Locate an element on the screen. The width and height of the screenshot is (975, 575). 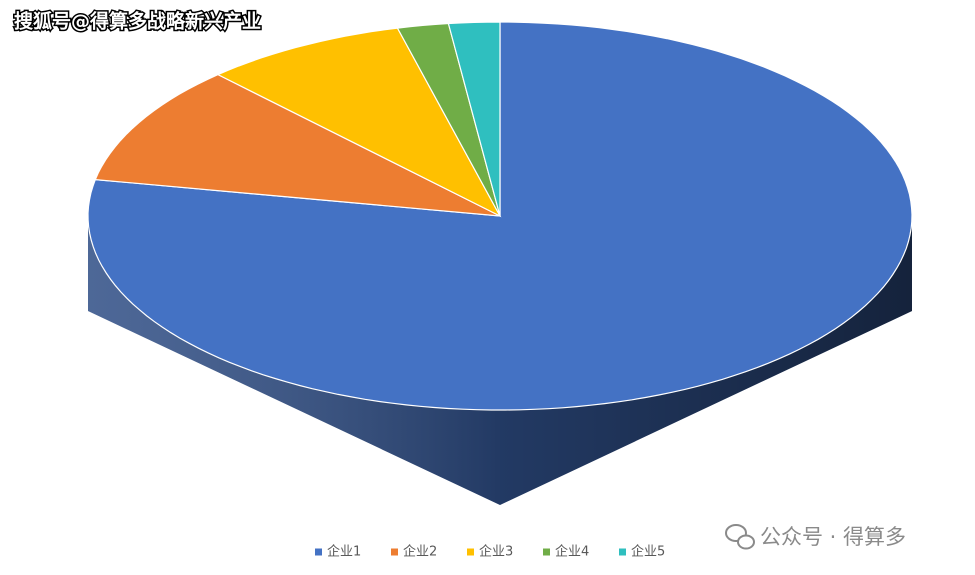
source-watermark: 公众号 · 得算多 is located at coordinates (833, 537).